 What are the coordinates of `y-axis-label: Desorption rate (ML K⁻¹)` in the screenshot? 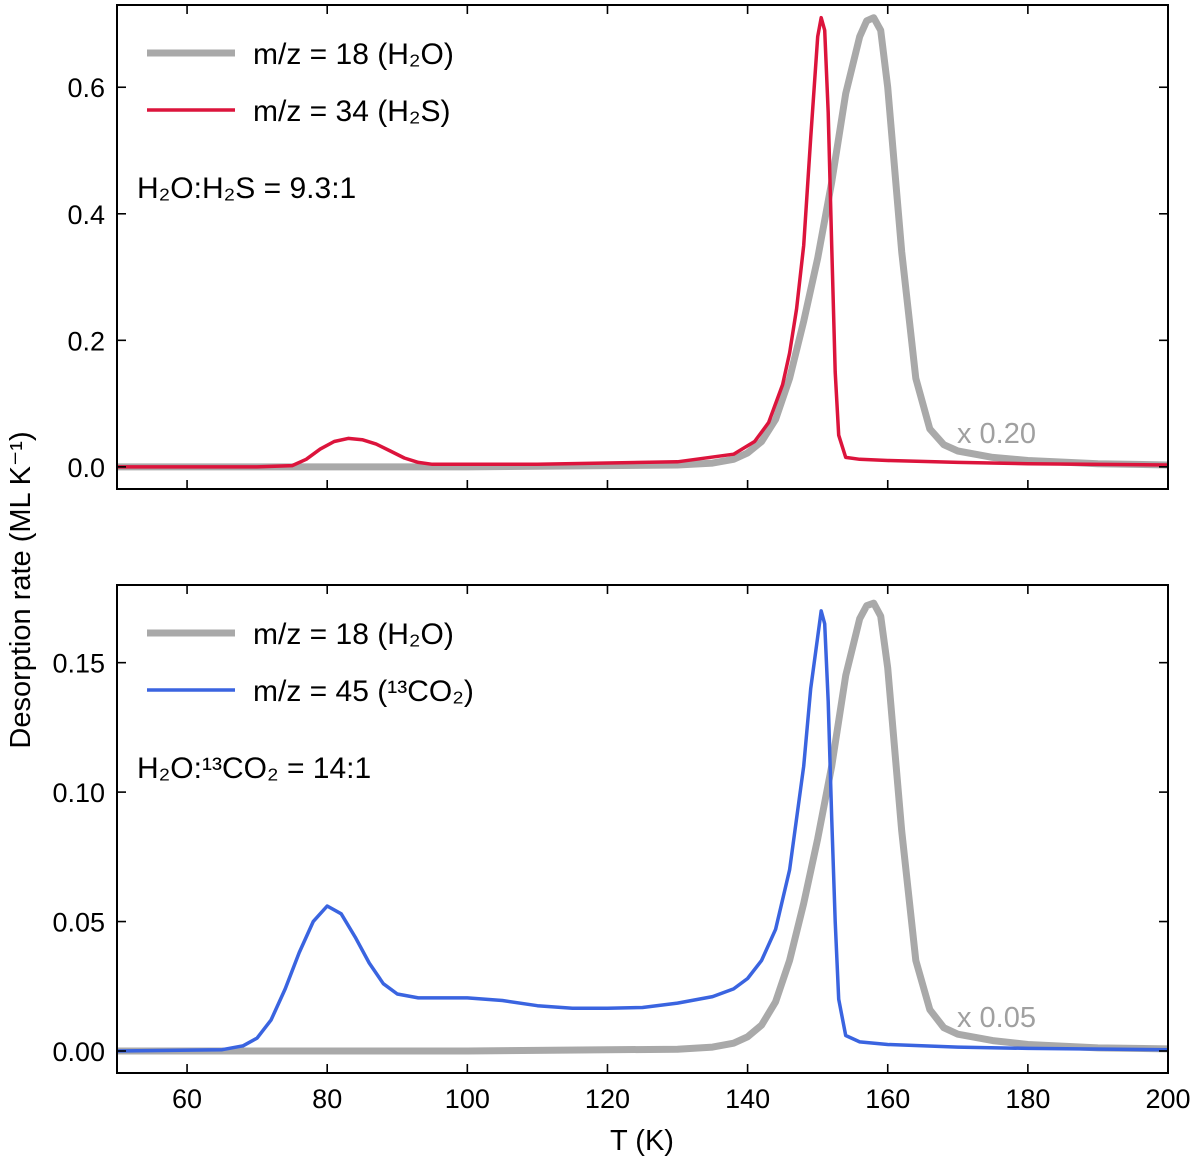 It's located at (21, 589).